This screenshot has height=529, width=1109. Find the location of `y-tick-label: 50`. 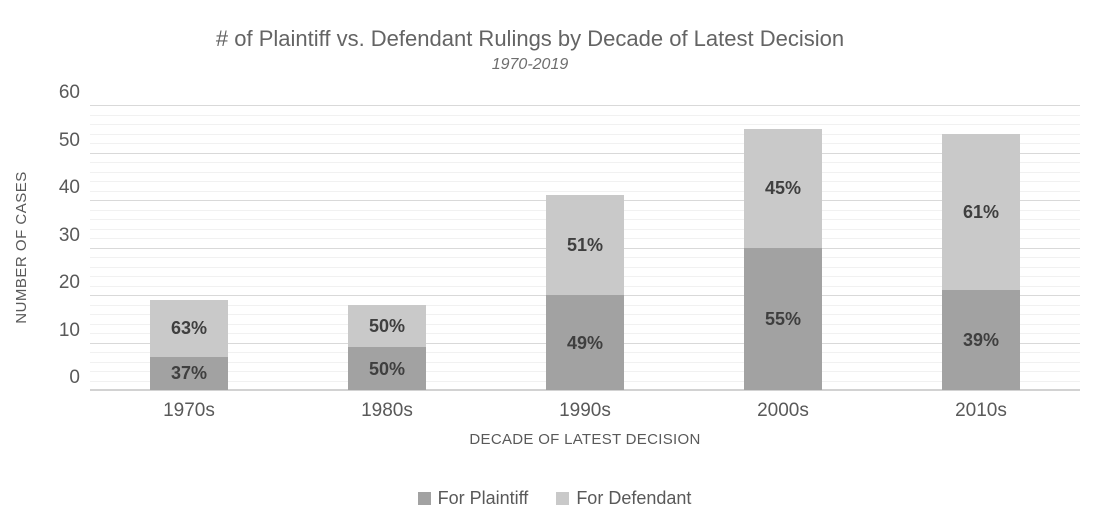

y-tick-label: 50 is located at coordinates (69, 140).